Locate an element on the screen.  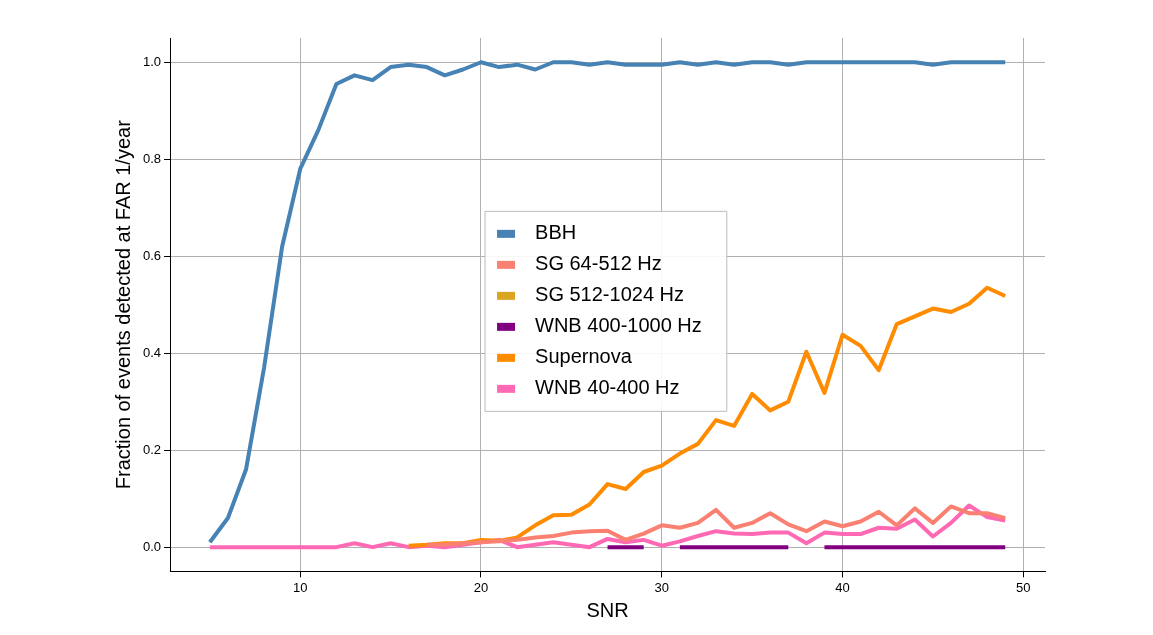
x-tick-label: 30 is located at coordinates (661, 587).